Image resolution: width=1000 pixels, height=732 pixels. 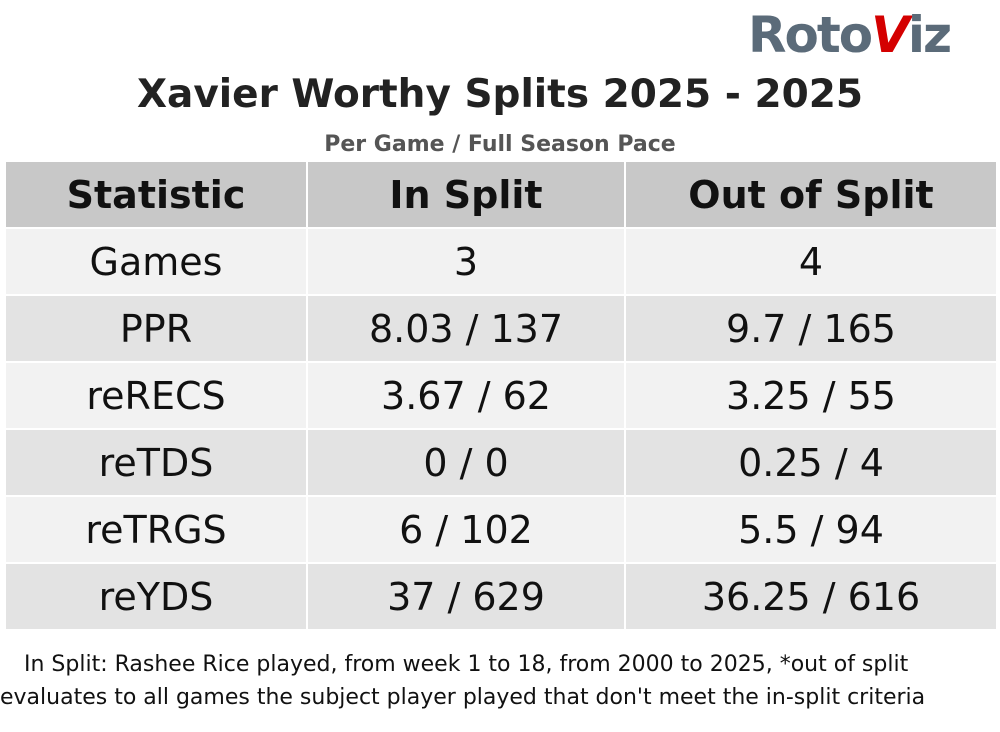 What do you see at coordinates (156, 261) in the screenshot?
I see `table-cell: Games` at bounding box center [156, 261].